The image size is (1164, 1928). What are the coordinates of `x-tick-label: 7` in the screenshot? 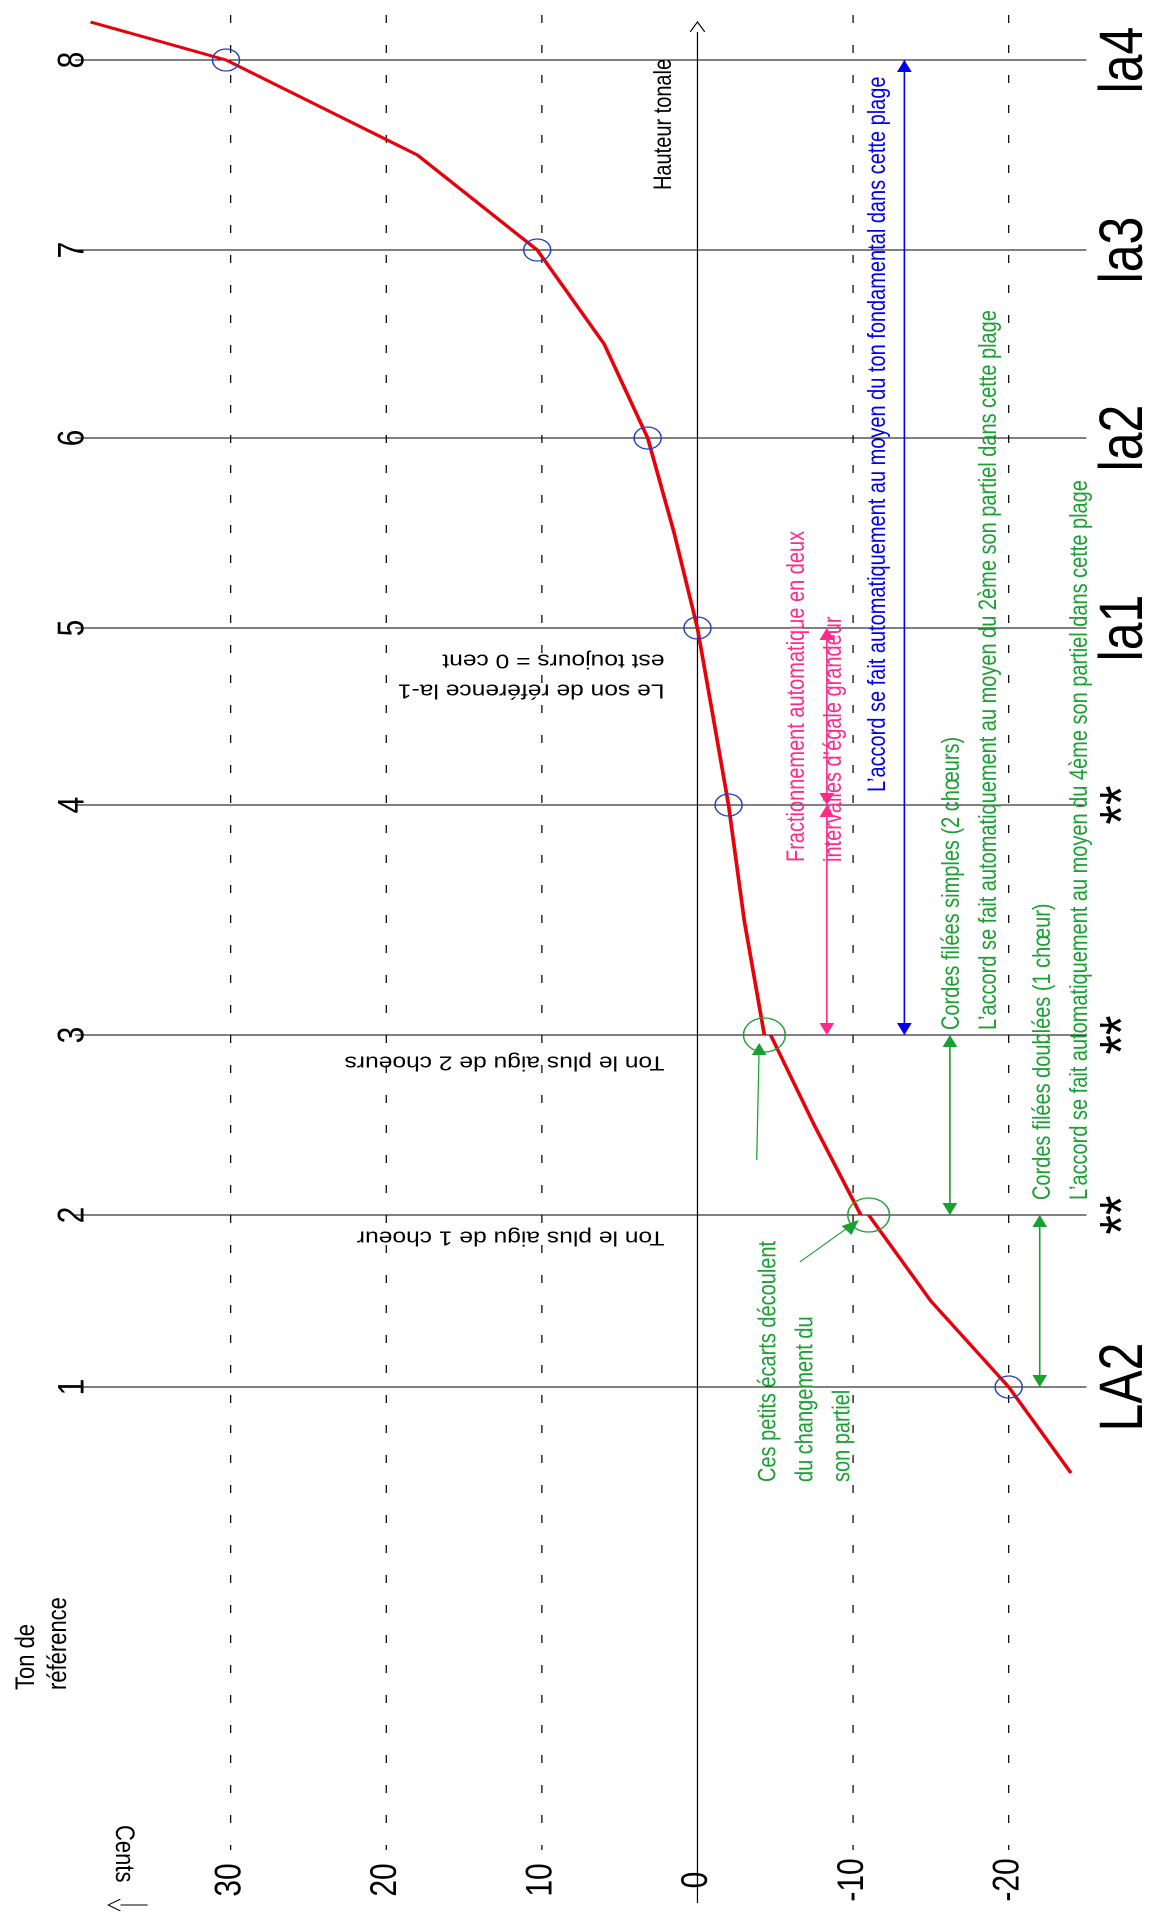 It's located at (72, 250).